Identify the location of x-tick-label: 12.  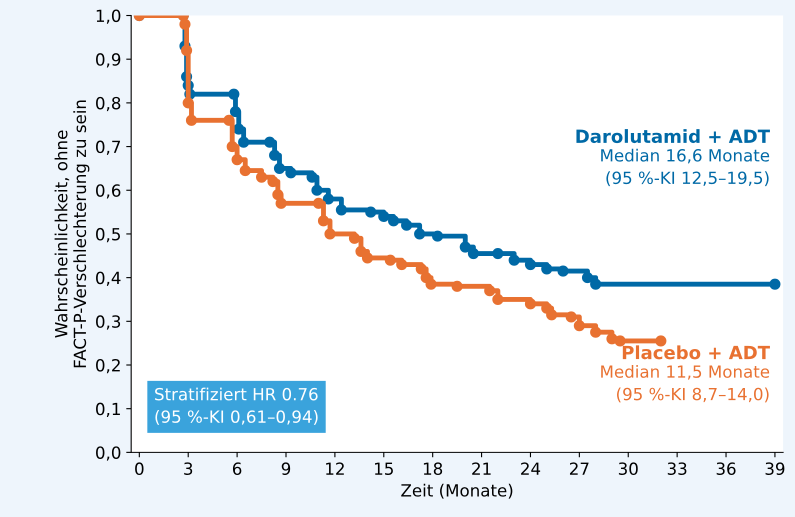
(335, 468).